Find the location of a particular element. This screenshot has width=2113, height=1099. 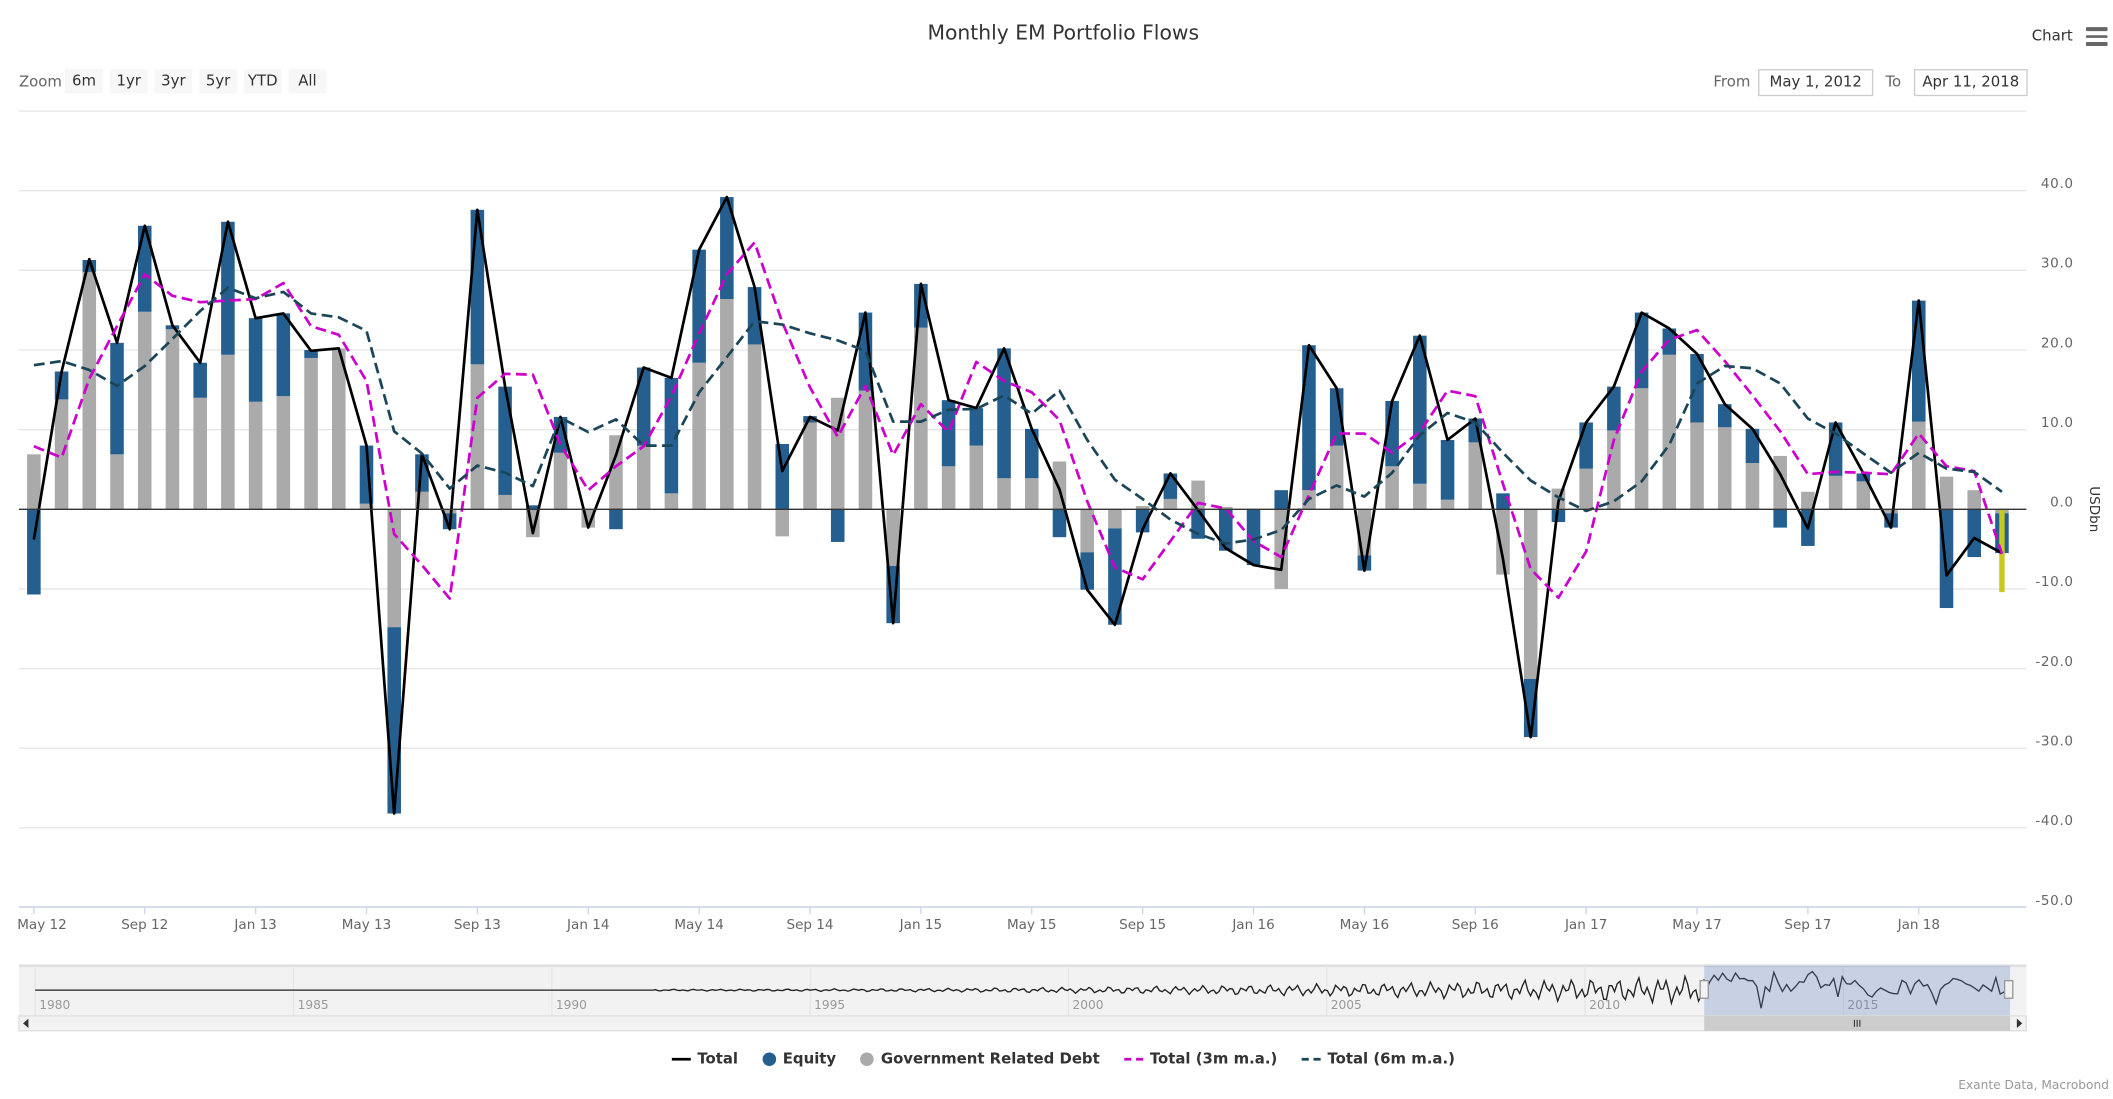

to-date-input: Apr 11, 2018 is located at coordinates (1970, 83).